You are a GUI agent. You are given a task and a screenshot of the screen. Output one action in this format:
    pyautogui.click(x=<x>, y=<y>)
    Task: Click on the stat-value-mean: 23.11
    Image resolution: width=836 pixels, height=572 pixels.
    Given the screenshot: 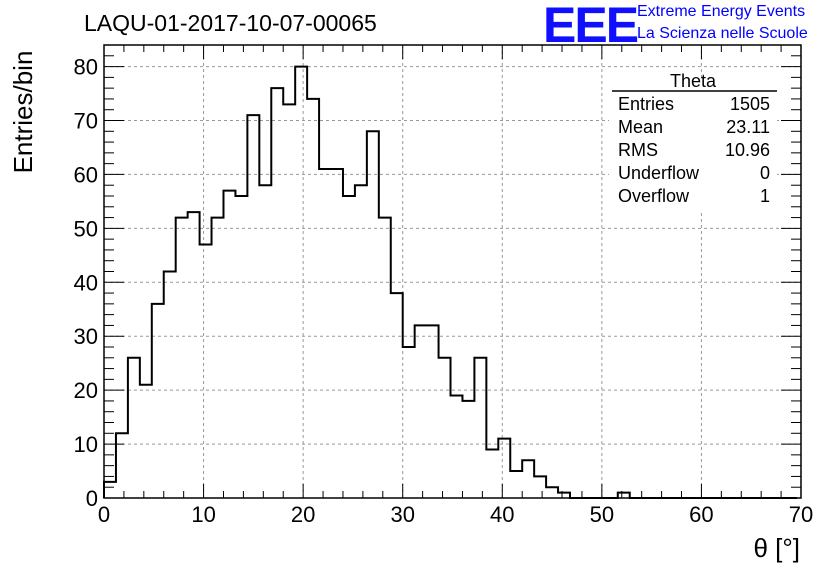 What is the action you would take?
    pyautogui.click(x=748, y=127)
    